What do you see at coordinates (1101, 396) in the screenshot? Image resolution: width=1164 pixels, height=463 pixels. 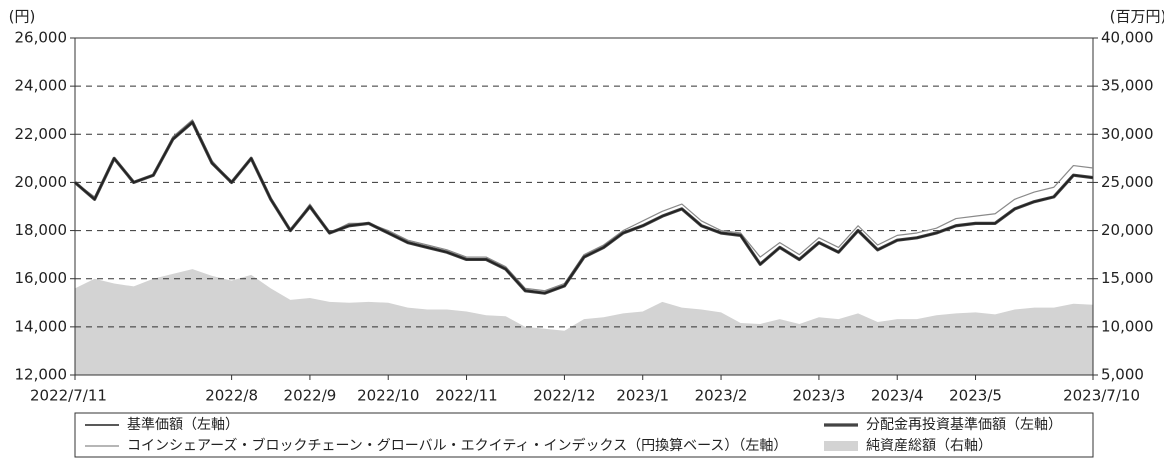 I see `x-tick-label: 2023/7/10` at bounding box center [1101, 396].